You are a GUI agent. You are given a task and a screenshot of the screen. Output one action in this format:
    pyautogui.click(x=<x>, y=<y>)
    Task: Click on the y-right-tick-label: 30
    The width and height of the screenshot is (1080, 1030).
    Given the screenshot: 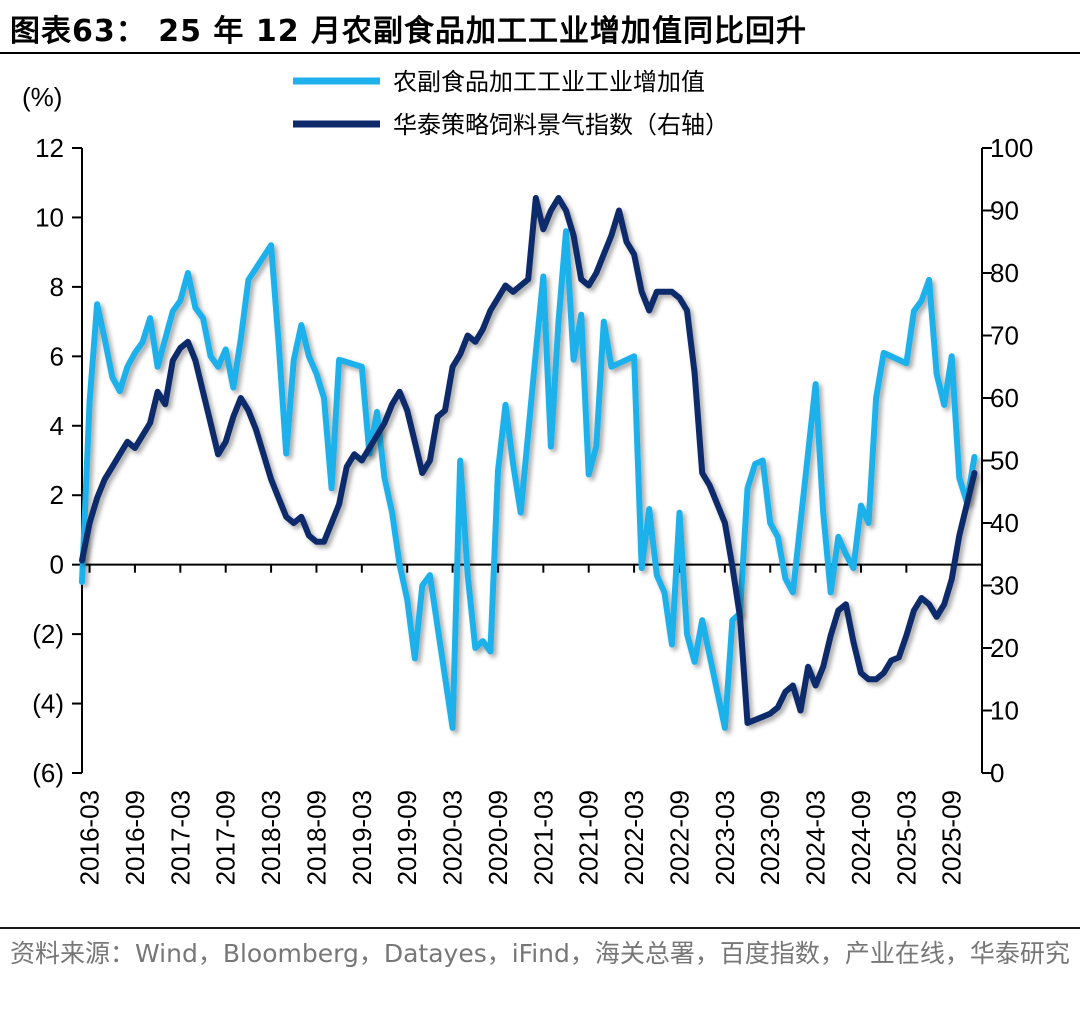 What is the action you would take?
    pyautogui.click(x=1004, y=586)
    